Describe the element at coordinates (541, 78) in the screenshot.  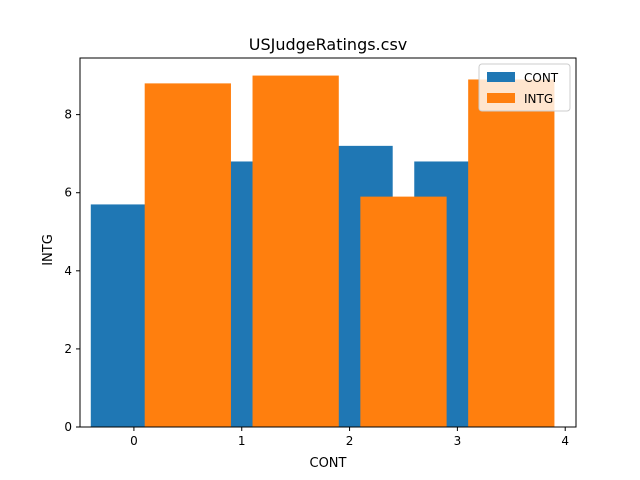
I see `legend-label-cont: CONT` at that location.